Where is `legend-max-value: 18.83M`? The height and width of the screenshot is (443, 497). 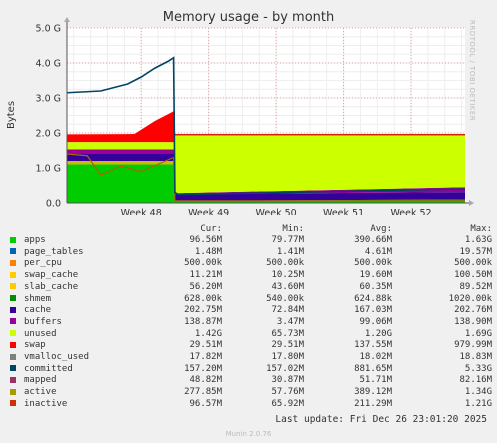
legend-max-value: 18.83M is located at coordinates (475, 357).